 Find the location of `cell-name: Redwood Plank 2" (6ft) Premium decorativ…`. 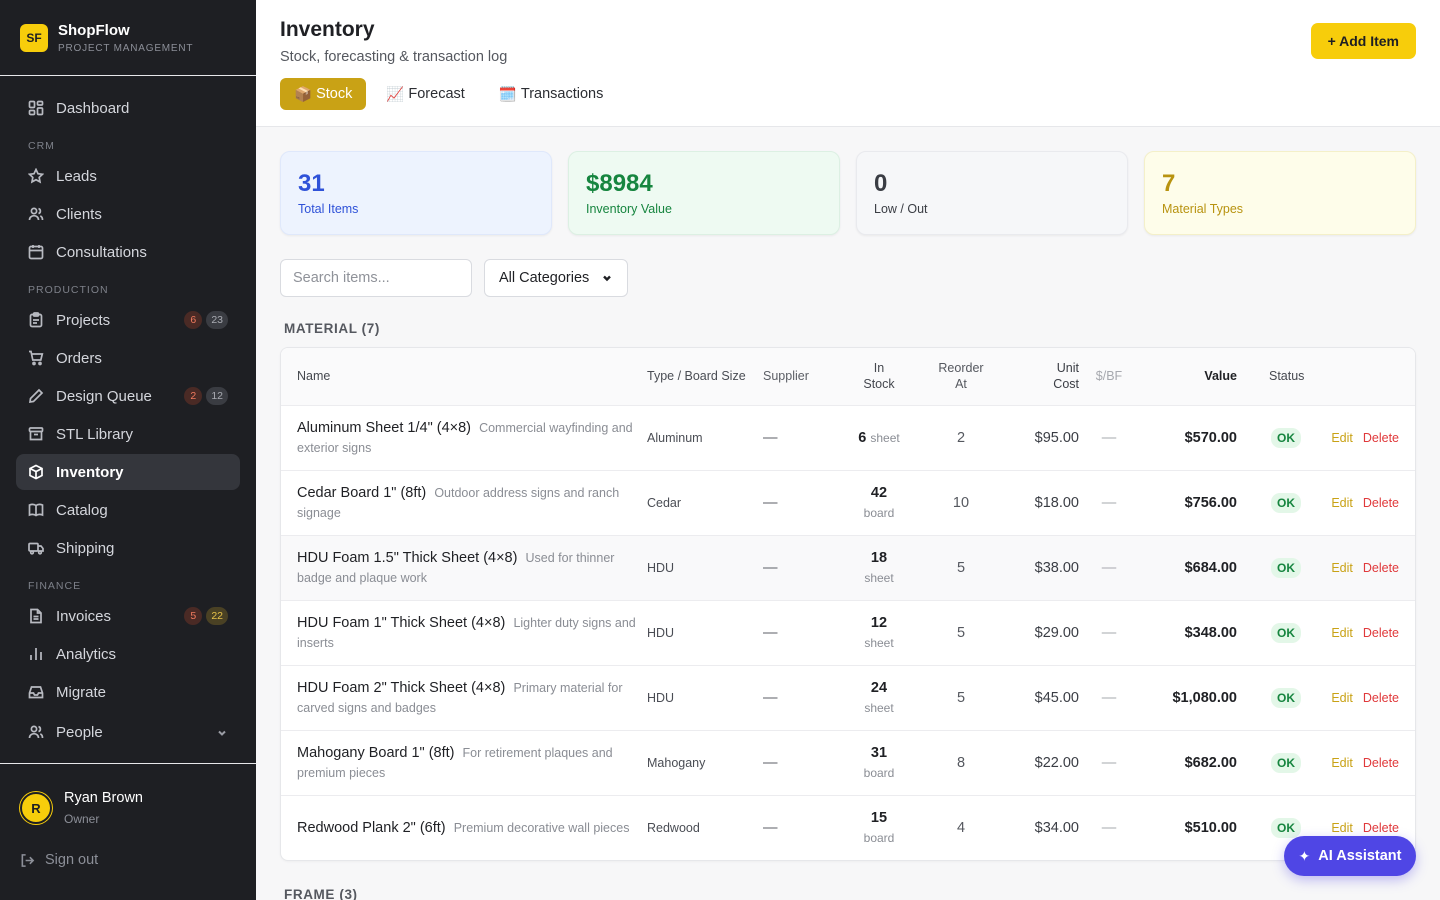

cell-name: Redwood Plank 2" (6ft) Premium decorativ… is located at coordinates (464, 827).